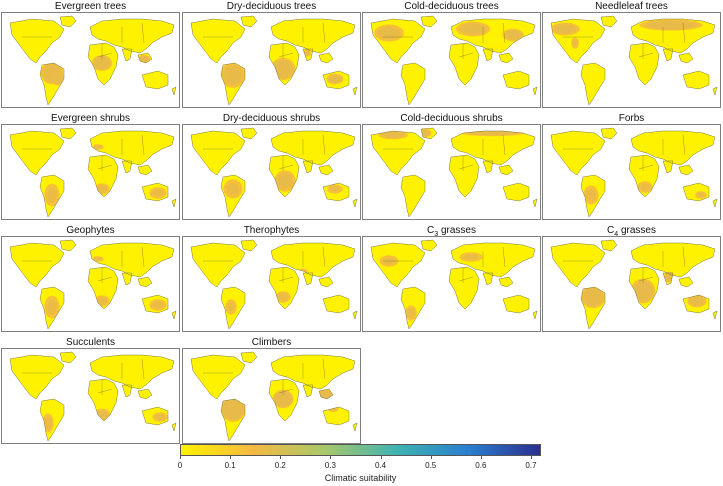 This screenshot has height=486, width=723. I want to click on panel-title: Evergreen shrubs, so click(90, 118).